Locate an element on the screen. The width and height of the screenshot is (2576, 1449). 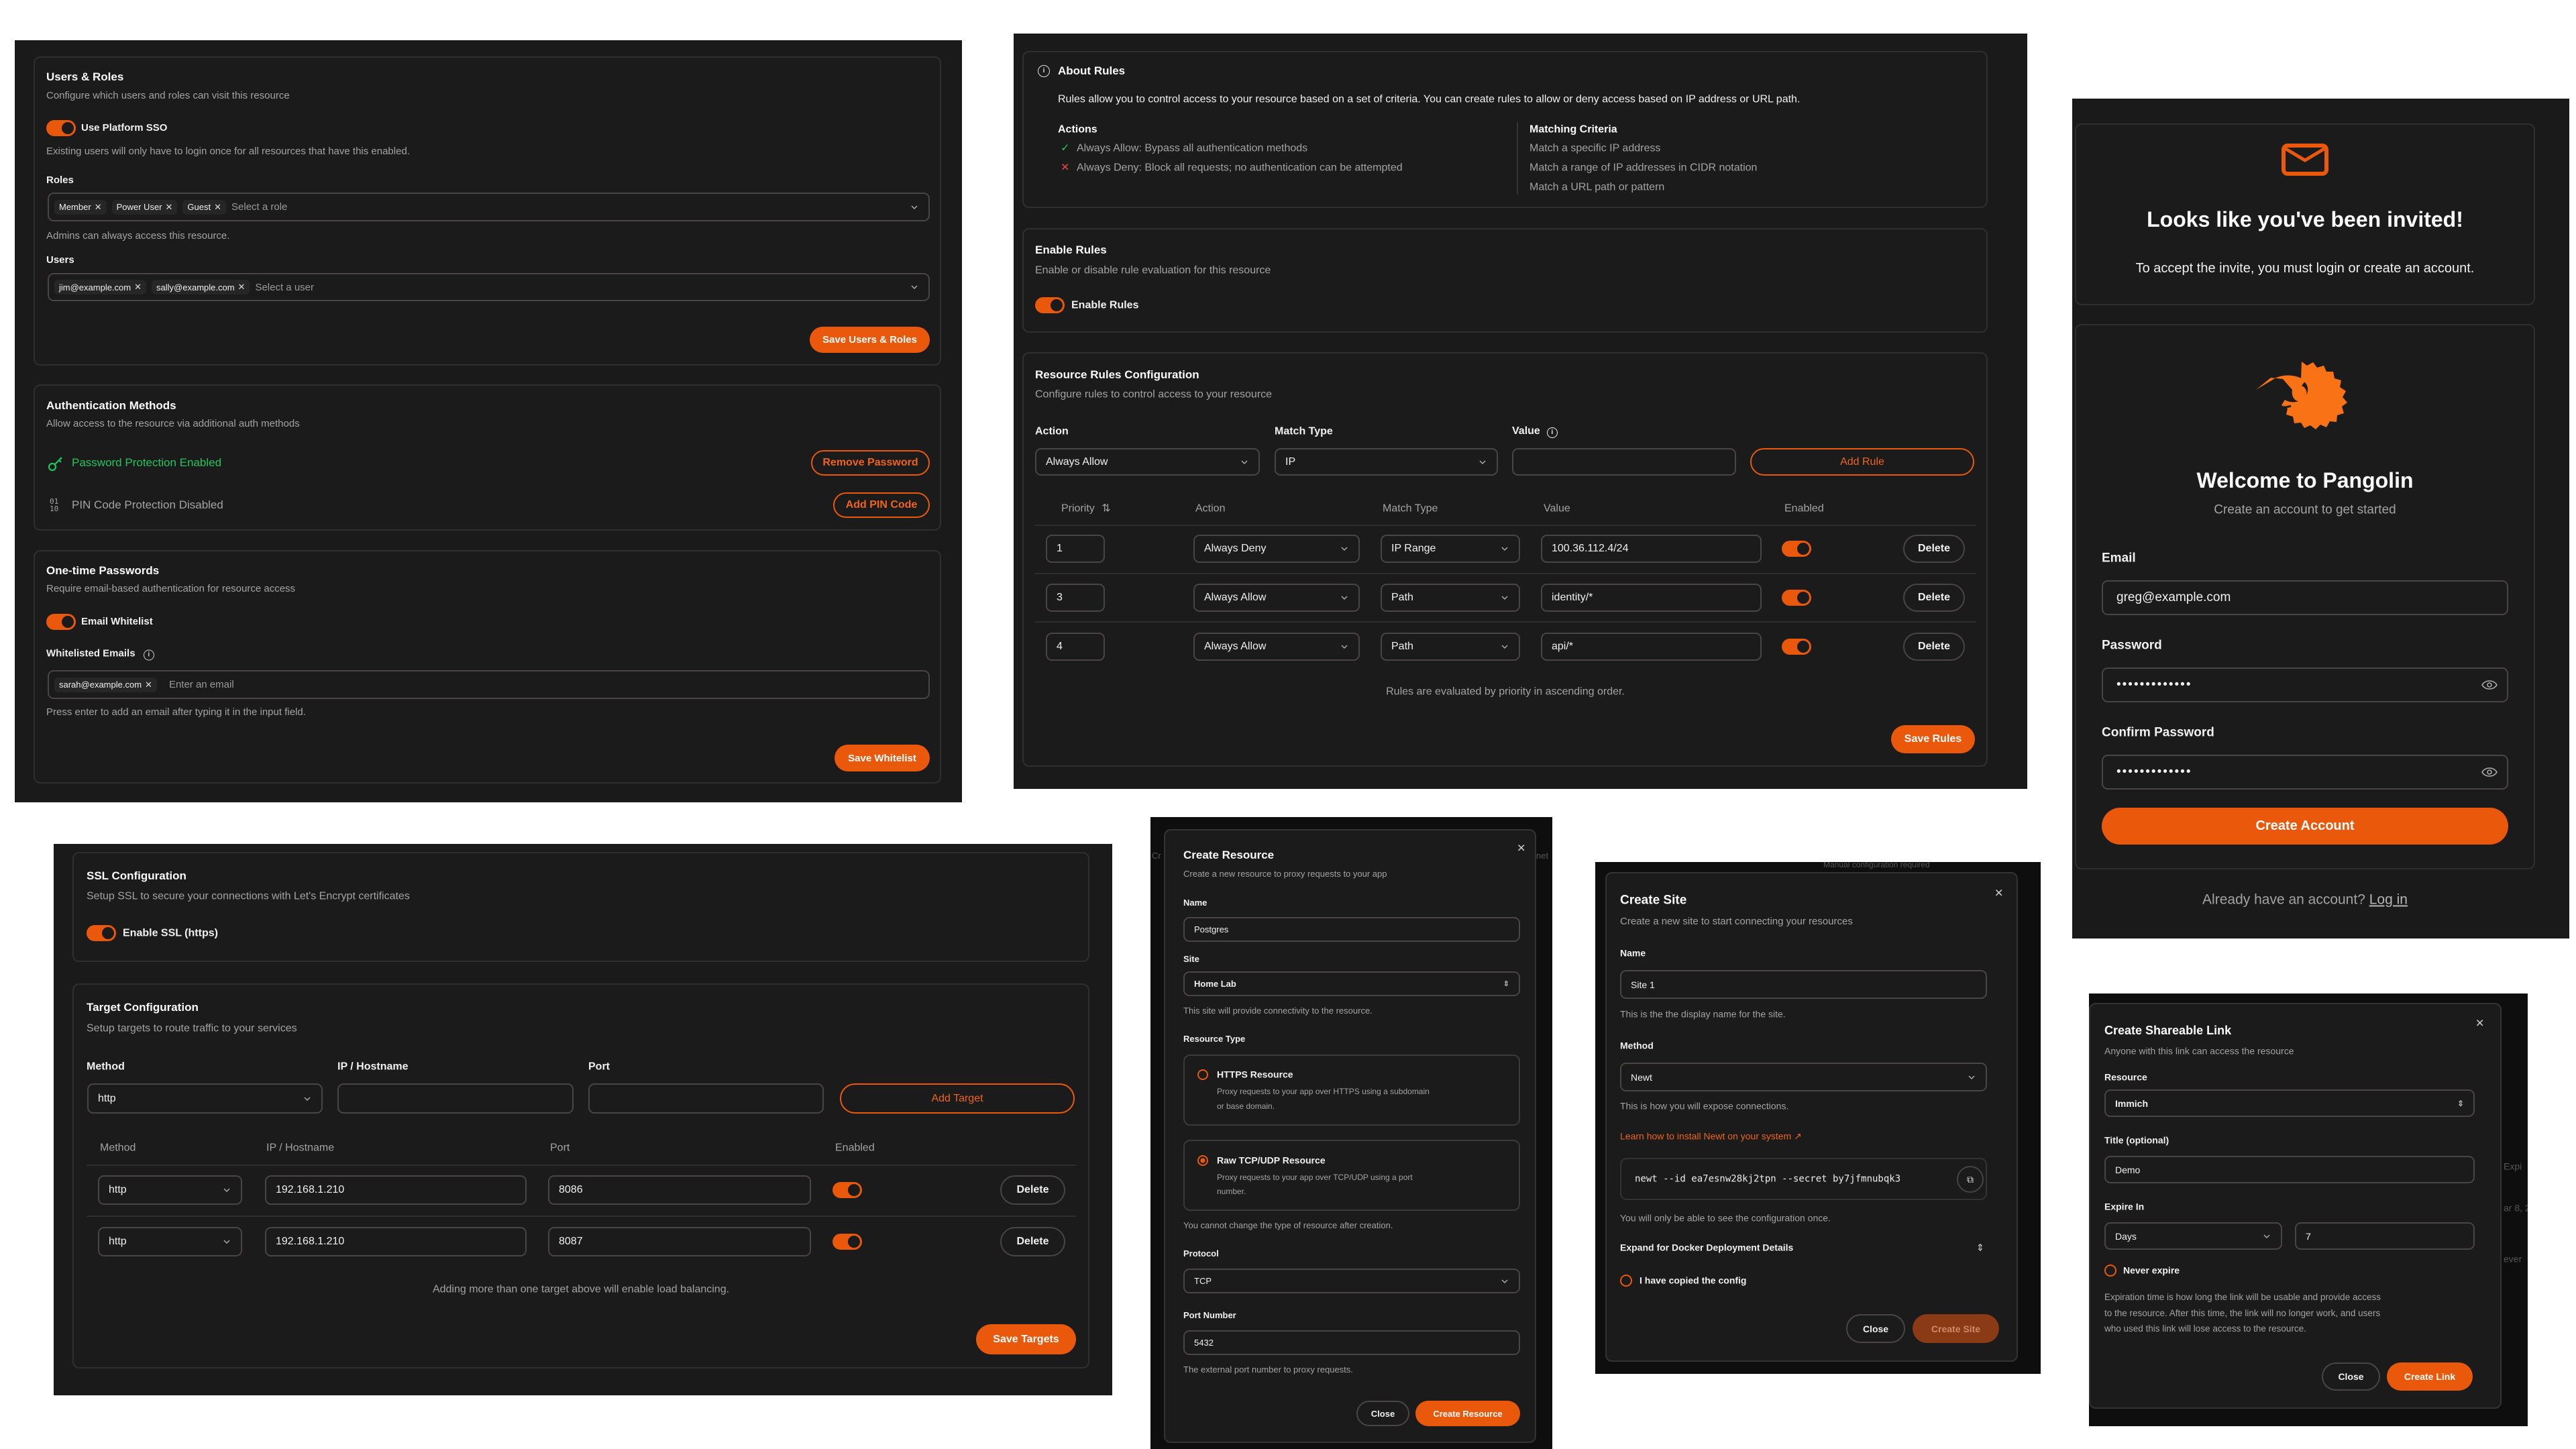
tcp-resource-option is located at coordinates (1351, 1175).